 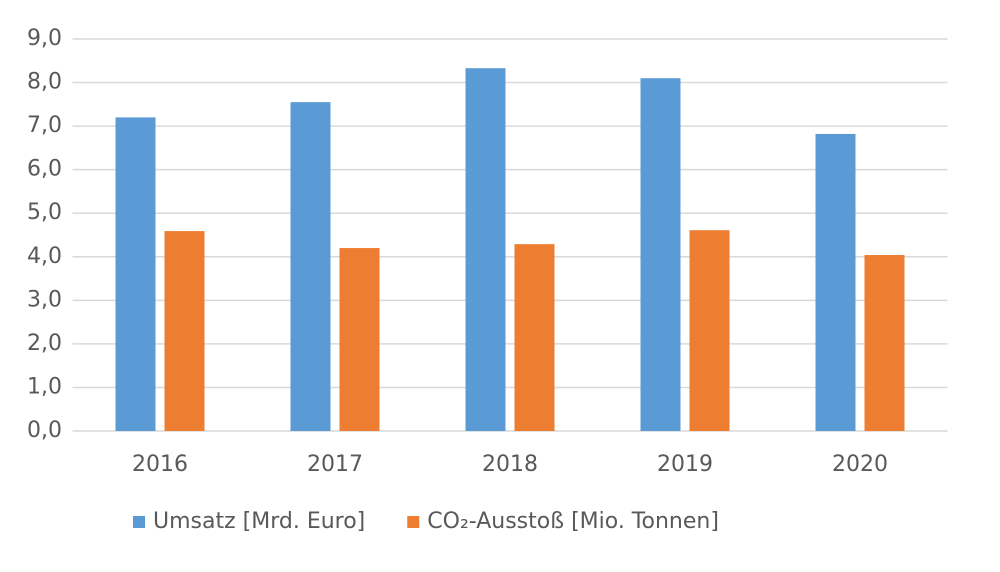 I want to click on x-tick-label: 2018, so click(x=510, y=464).